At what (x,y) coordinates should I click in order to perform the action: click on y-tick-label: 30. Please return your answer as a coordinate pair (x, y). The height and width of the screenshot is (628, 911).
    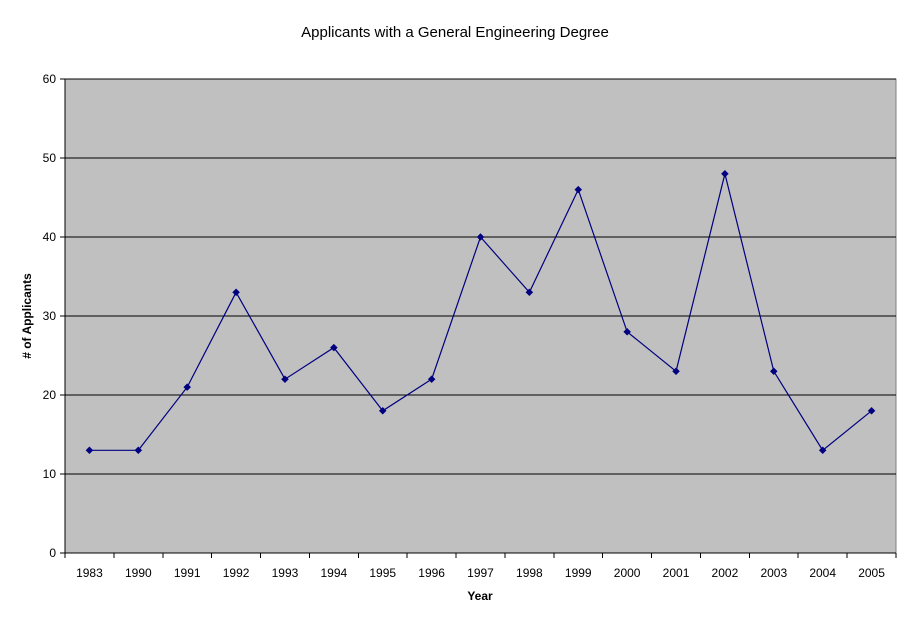
    Looking at the image, I should click on (50, 316).